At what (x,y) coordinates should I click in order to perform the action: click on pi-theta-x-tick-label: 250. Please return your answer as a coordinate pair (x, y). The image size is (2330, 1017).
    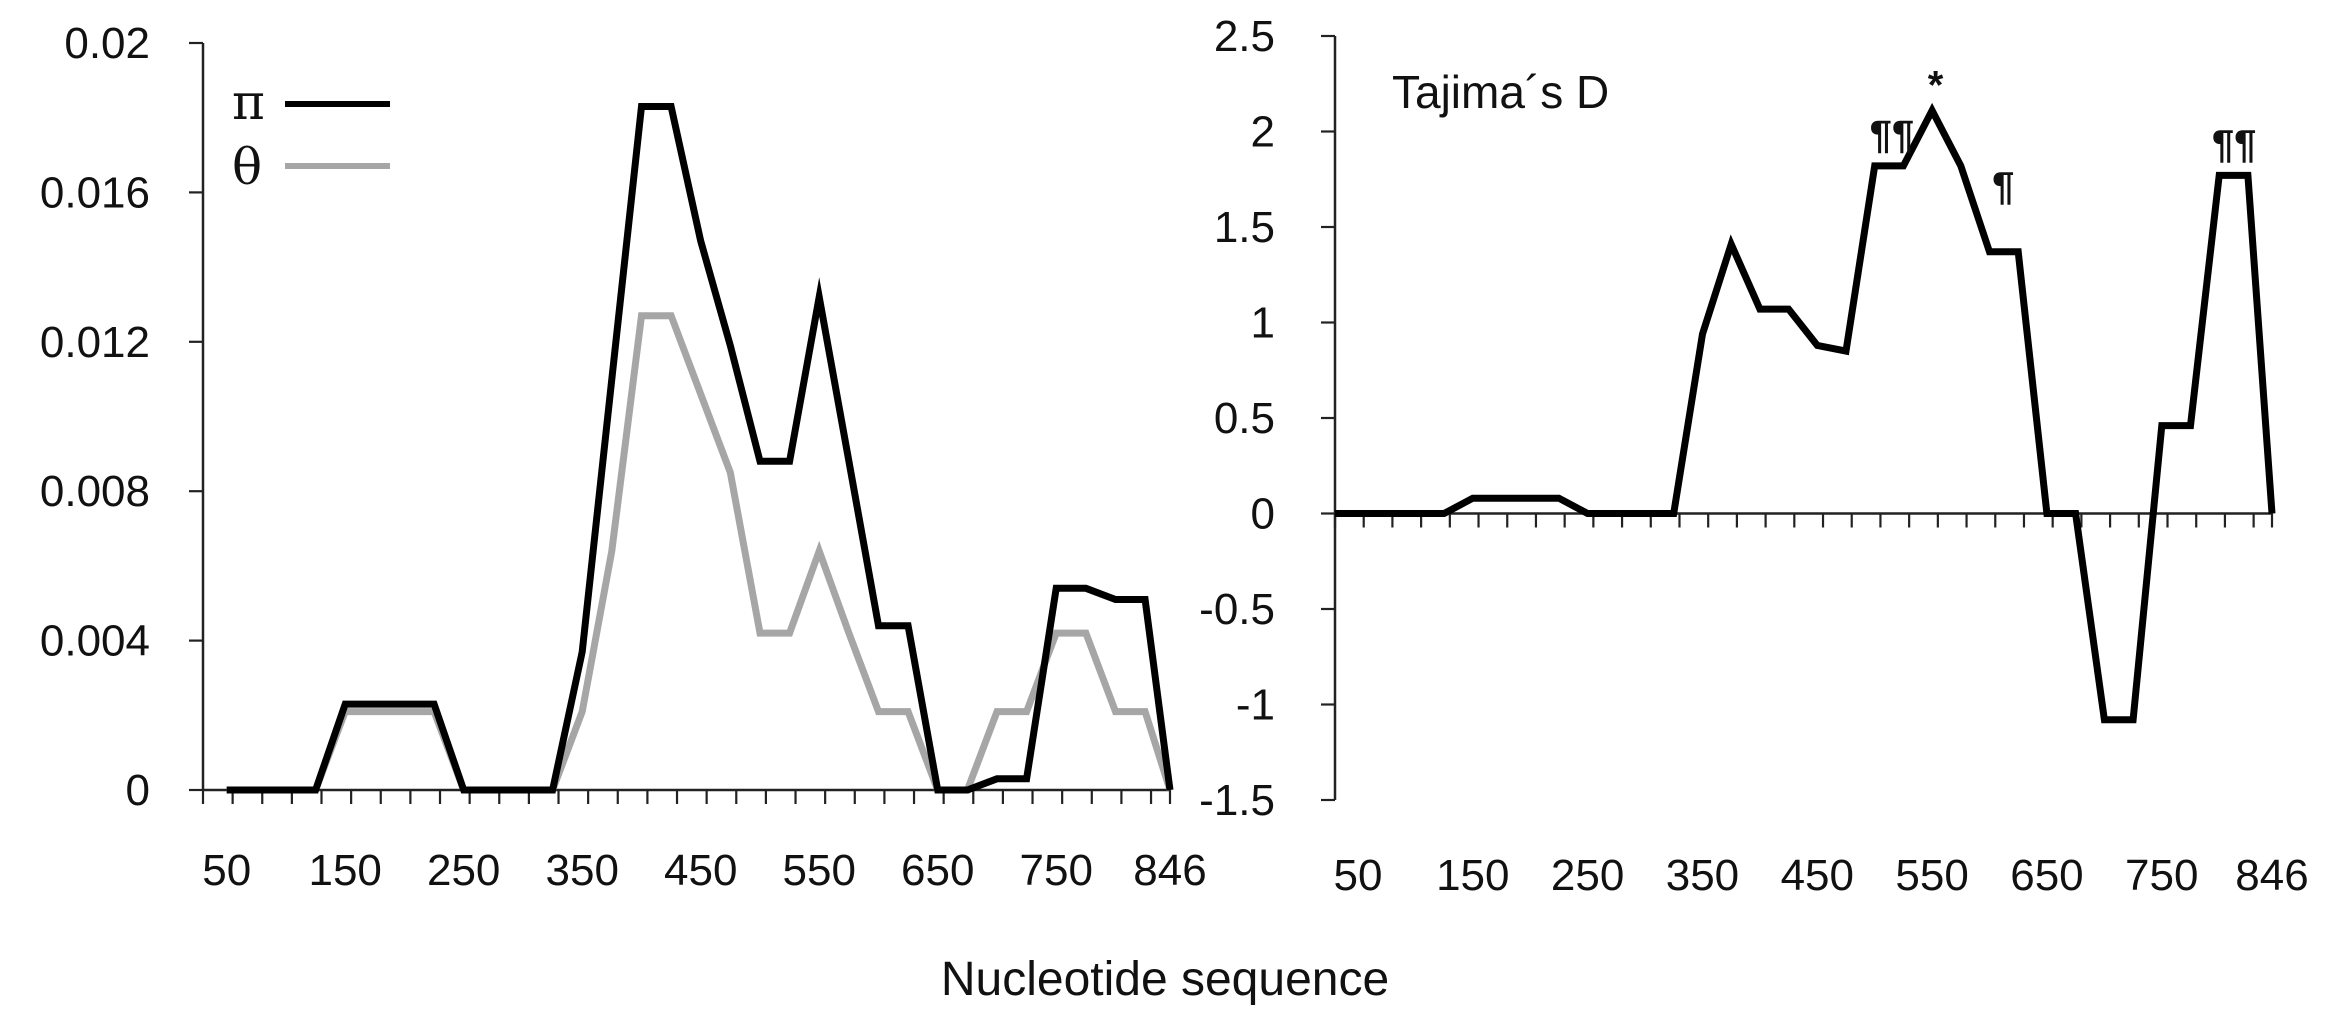
    Looking at the image, I should click on (463, 870).